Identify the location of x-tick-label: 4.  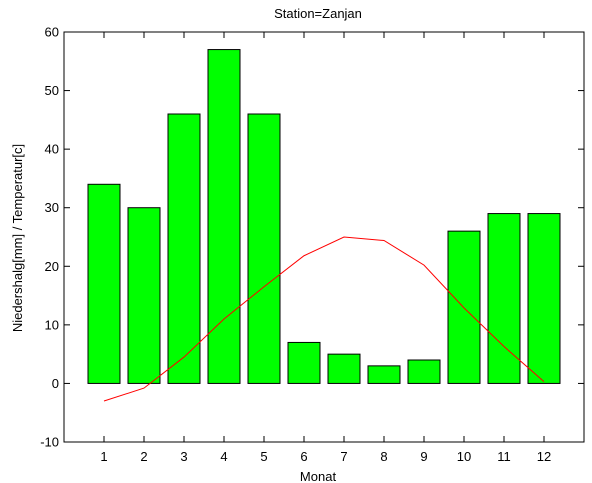
(223, 456).